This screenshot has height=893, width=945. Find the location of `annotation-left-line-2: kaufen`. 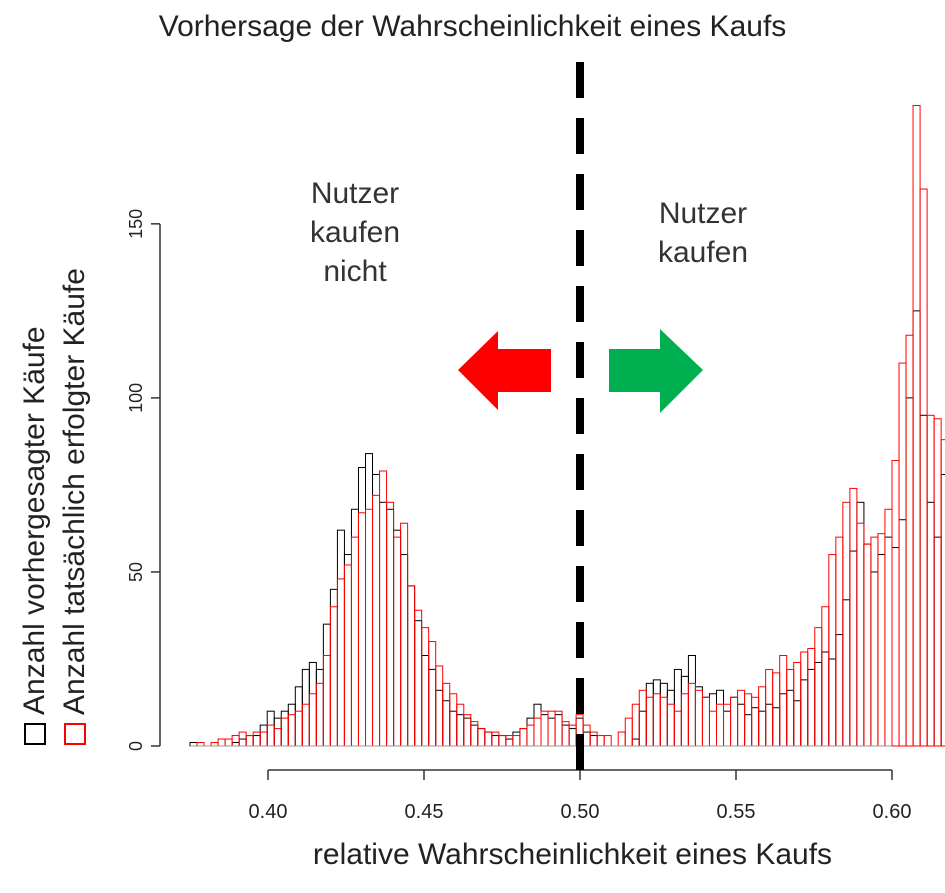

annotation-left-line-2: kaufen is located at coordinates (355, 232).